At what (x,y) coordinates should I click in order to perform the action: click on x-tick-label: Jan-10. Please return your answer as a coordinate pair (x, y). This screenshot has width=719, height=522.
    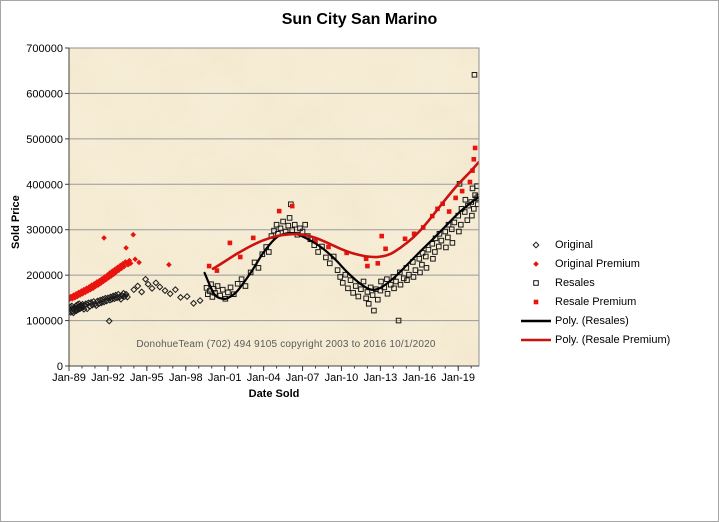
    Looking at the image, I should click on (342, 378).